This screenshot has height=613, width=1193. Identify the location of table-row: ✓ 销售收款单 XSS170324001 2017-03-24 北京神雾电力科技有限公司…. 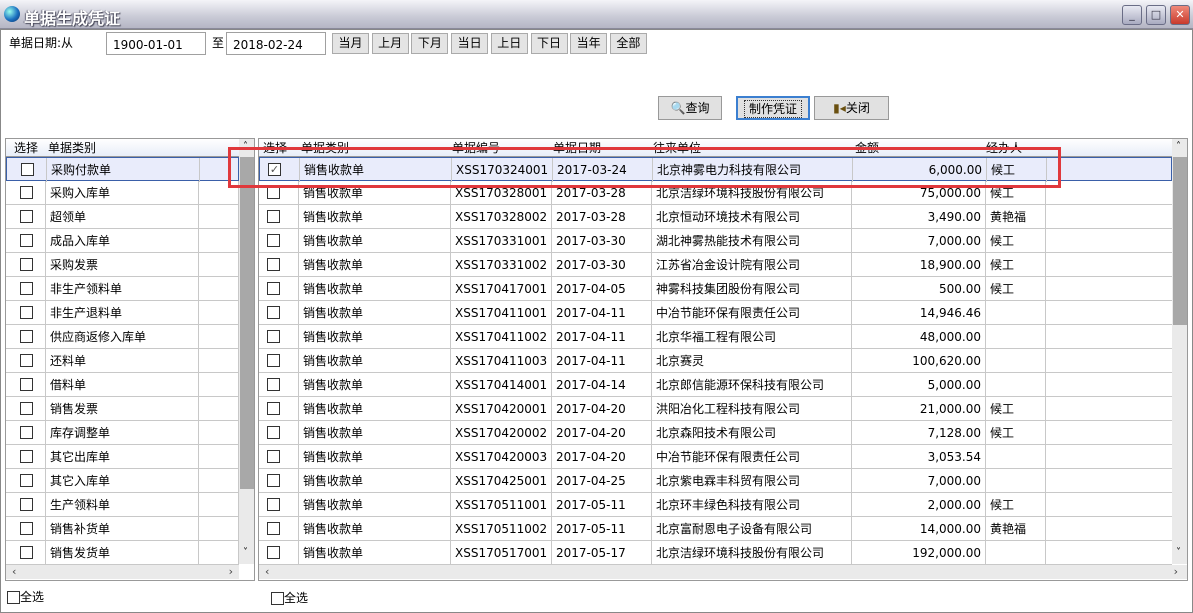
(715, 169).